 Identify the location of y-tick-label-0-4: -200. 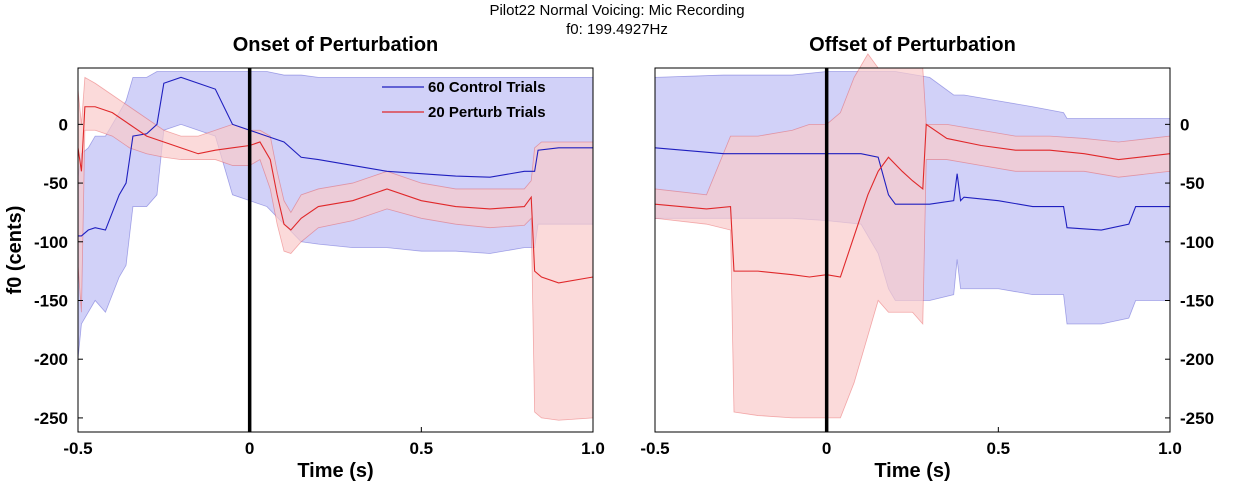
(51, 359).